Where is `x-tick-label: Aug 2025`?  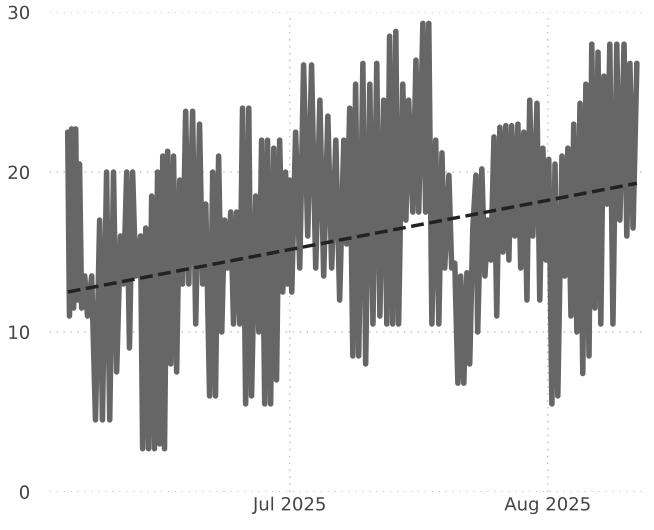 x-tick-label: Aug 2025 is located at coordinates (547, 505).